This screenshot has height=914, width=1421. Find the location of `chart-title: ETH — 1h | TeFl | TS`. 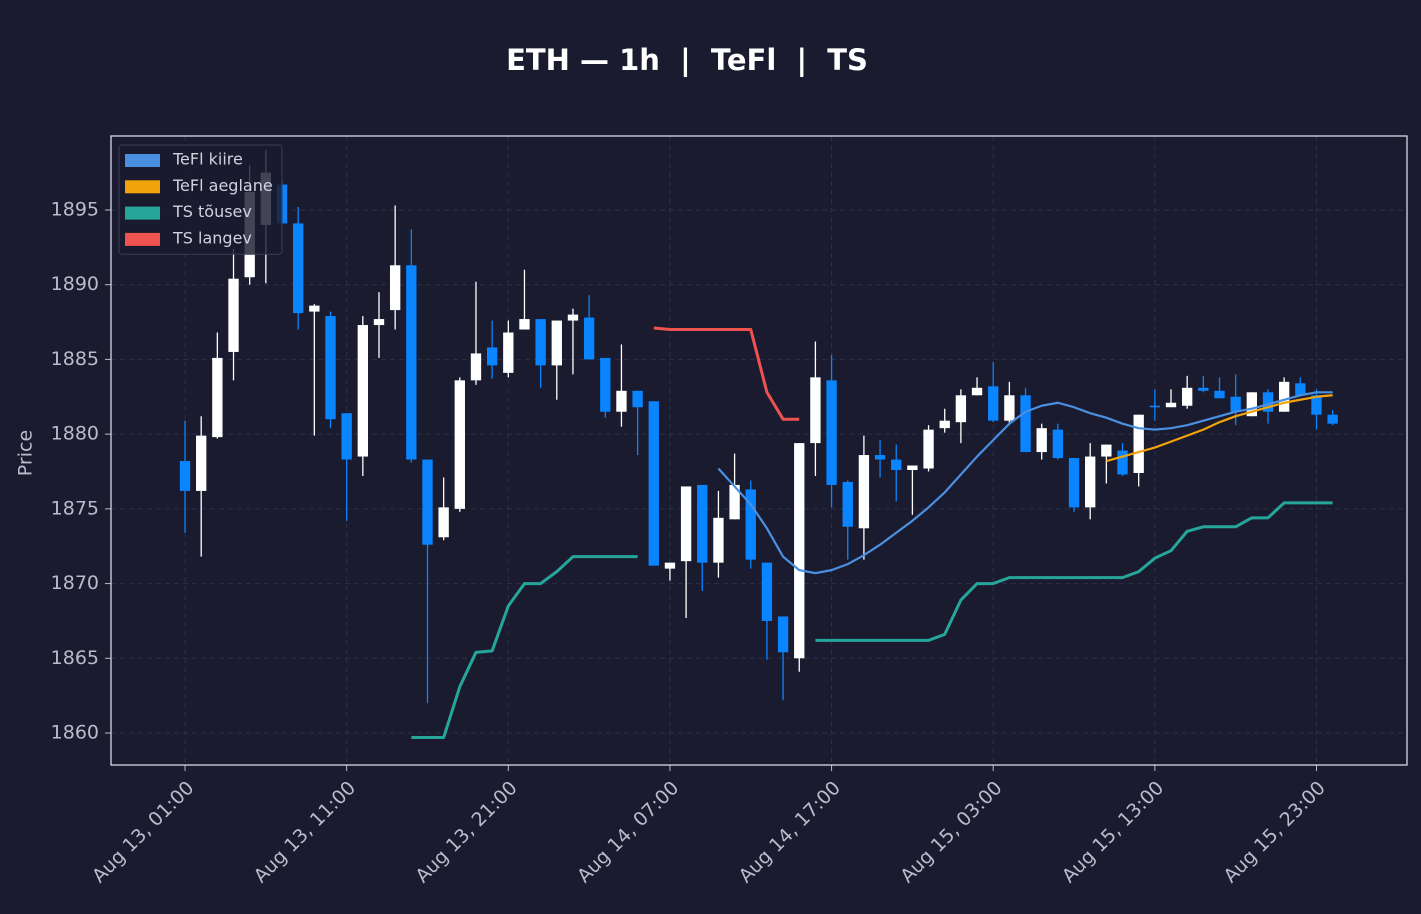

chart-title: ETH — 1h | TeFl | TS is located at coordinates (687, 60).